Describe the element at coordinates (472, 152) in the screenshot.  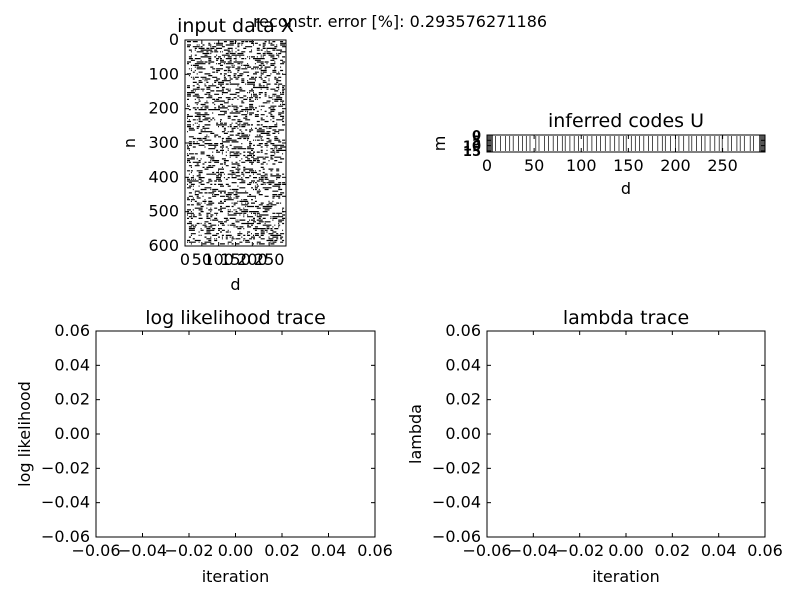
I see `y-tick-label: 15` at that location.